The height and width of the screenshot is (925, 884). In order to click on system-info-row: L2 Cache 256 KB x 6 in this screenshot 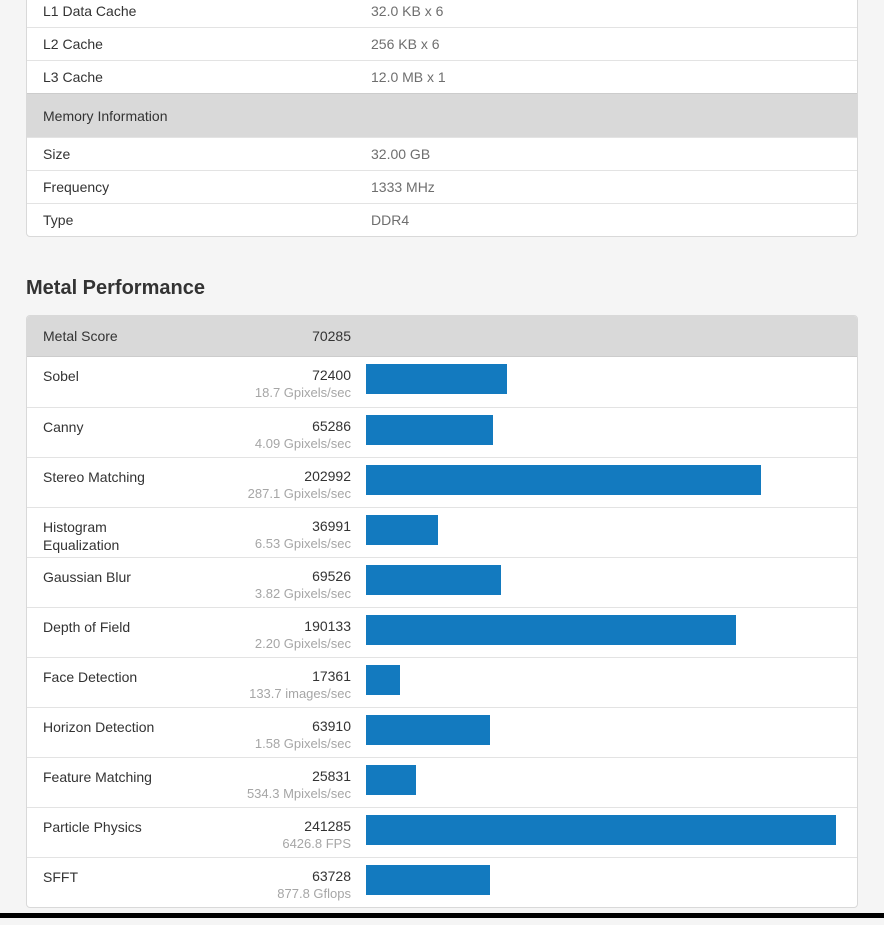, I will do `click(442, 43)`.